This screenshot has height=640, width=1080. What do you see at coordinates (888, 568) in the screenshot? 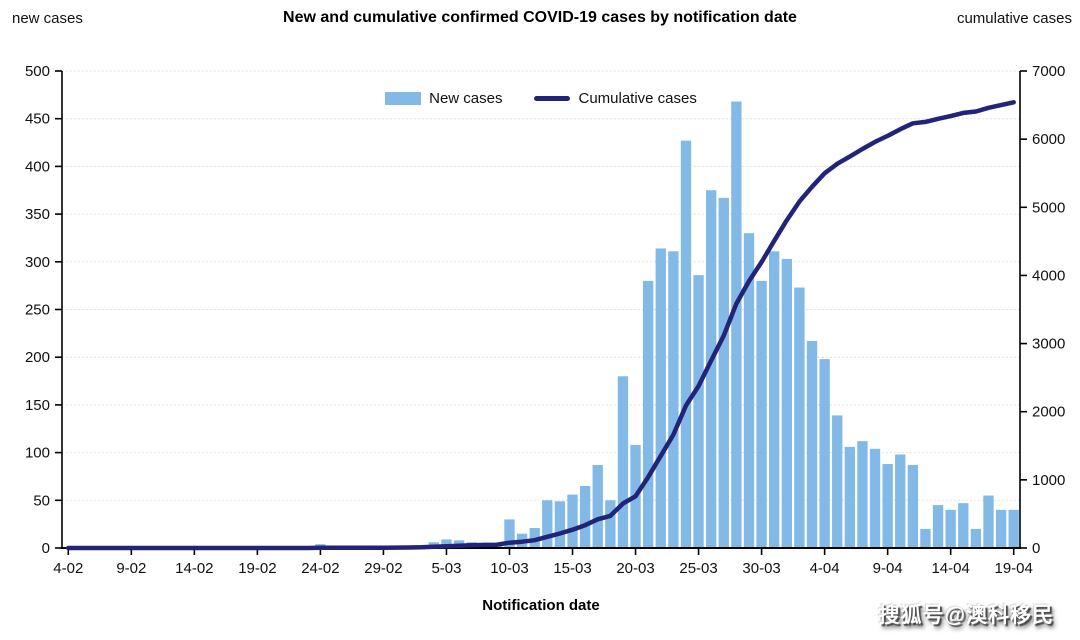
I see `x-tick-label: 9-04` at bounding box center [888, 568].